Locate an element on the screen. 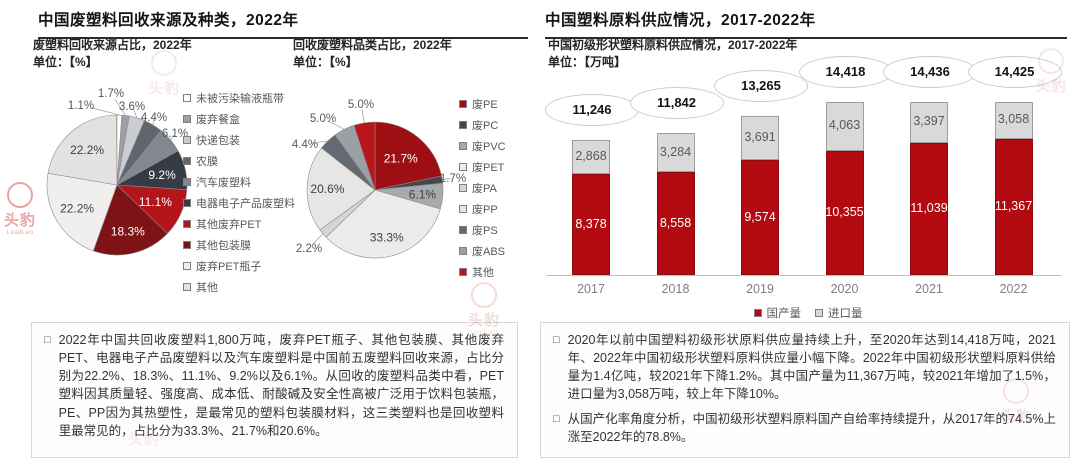  pie-out-label: 4.4% is located at coordinates (305, 145).